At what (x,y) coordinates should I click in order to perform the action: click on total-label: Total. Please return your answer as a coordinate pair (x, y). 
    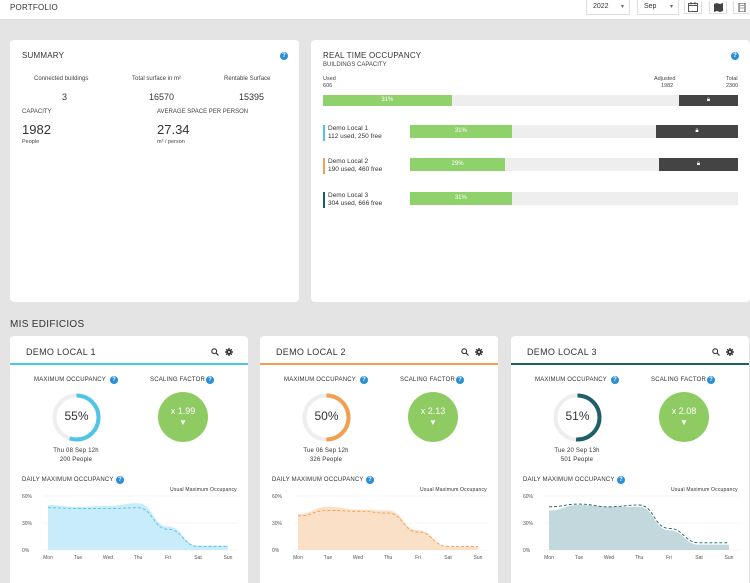
    Looking at the image, I should click on (732, 79).